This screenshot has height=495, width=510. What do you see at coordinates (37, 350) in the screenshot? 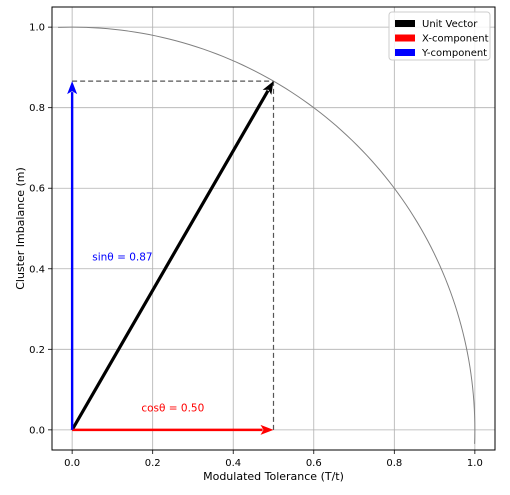
I see `y-tick-label: 0.2` at bounding box center [37, 350].